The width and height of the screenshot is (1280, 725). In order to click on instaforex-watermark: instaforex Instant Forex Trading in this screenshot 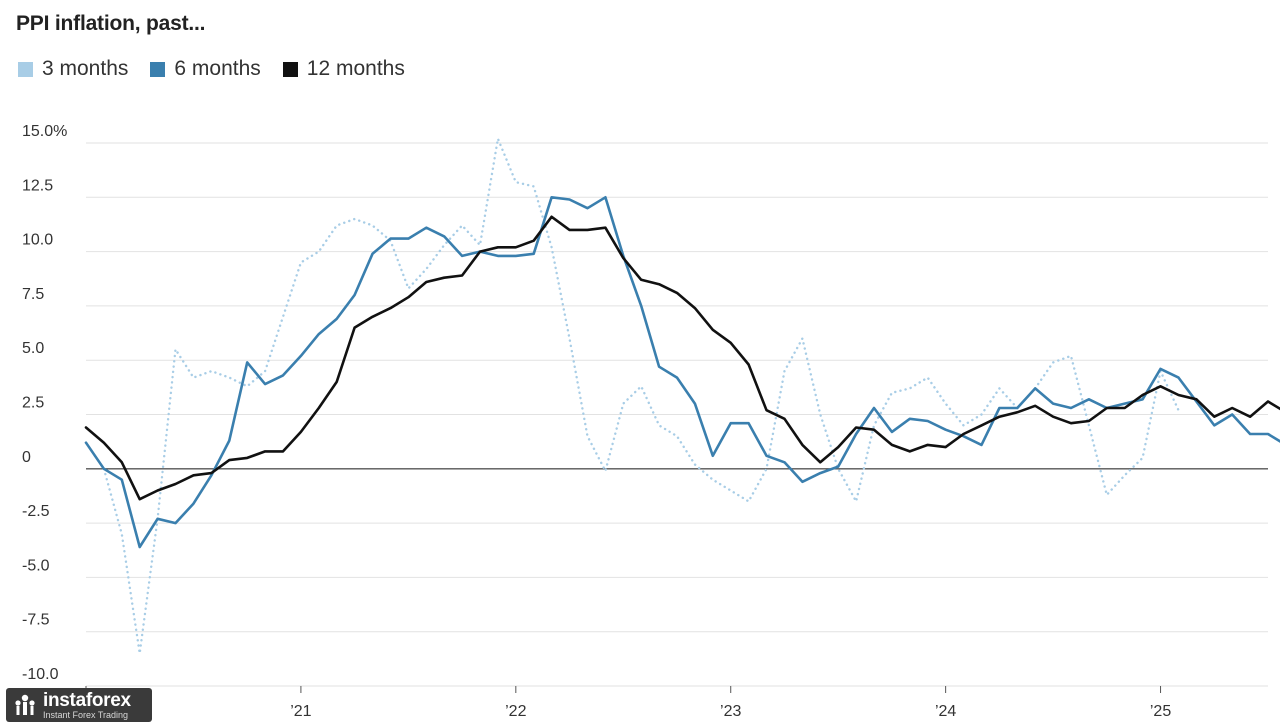, I will do `click(79, 705)`.